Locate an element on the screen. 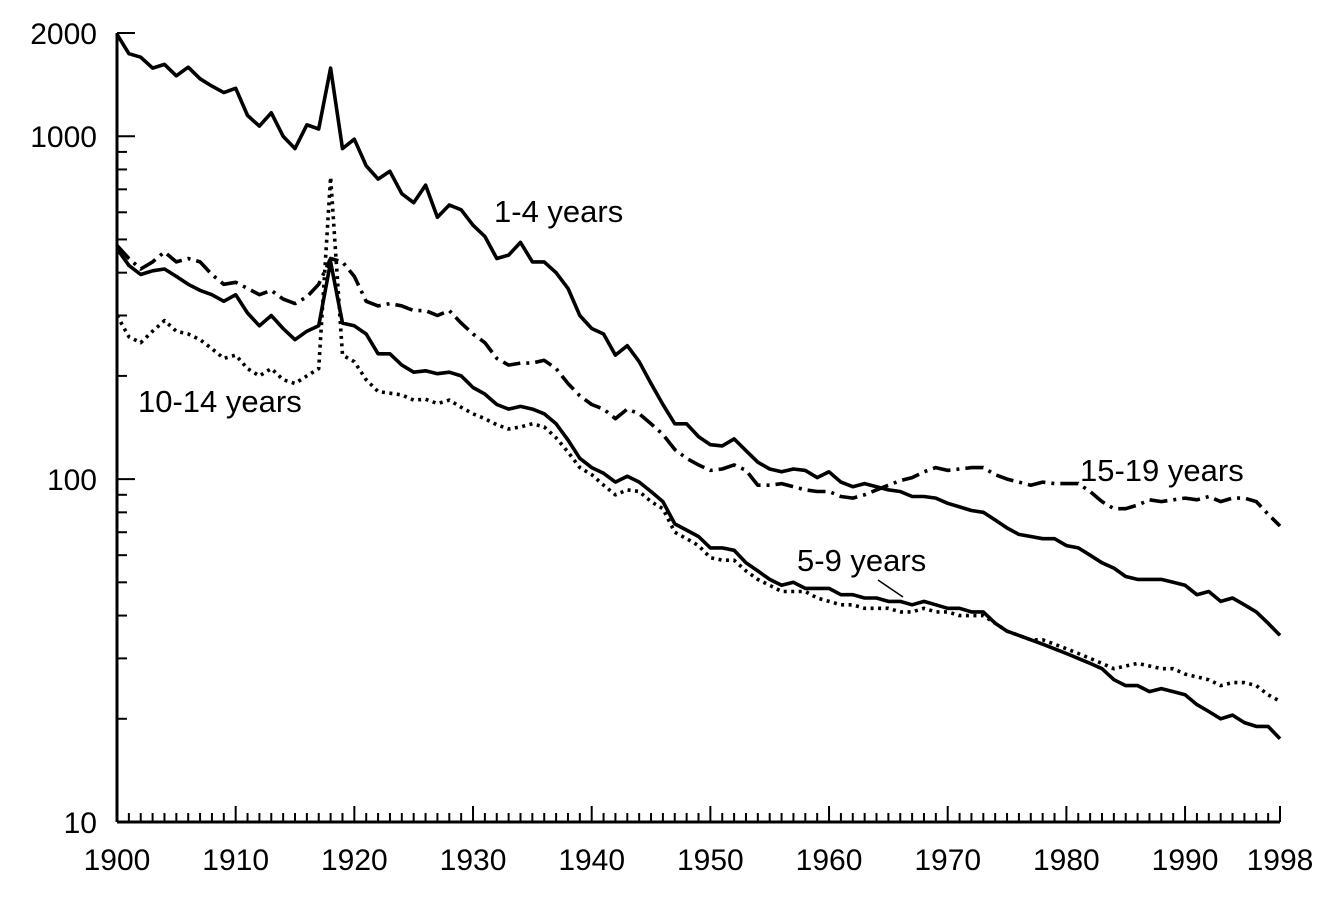 The height and width of the screenshot is (902, 1320). x-tick-label: 1910 is located at coordinates (235, 860).